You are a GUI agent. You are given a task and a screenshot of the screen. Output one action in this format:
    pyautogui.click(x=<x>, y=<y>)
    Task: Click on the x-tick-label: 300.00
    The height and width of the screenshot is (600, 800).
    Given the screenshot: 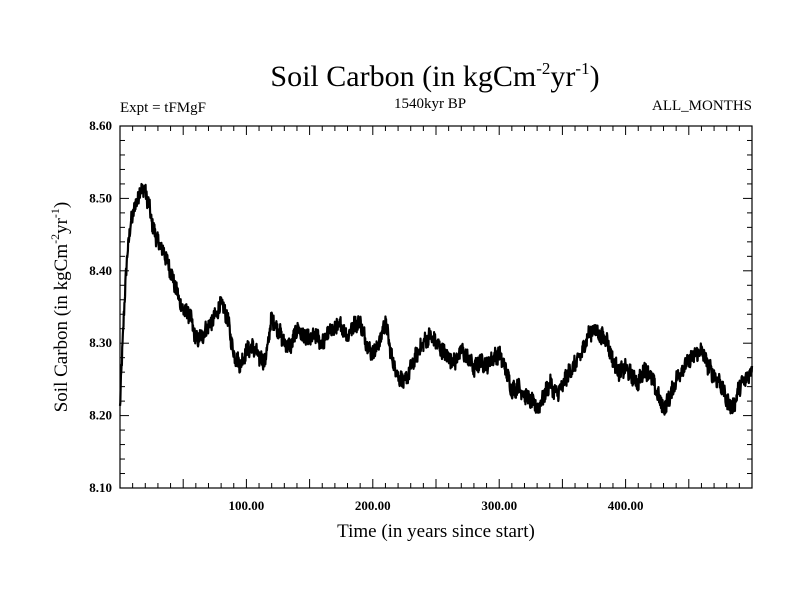 What is the action you would take?
    pyautogui.click(x=499, y=505)
    